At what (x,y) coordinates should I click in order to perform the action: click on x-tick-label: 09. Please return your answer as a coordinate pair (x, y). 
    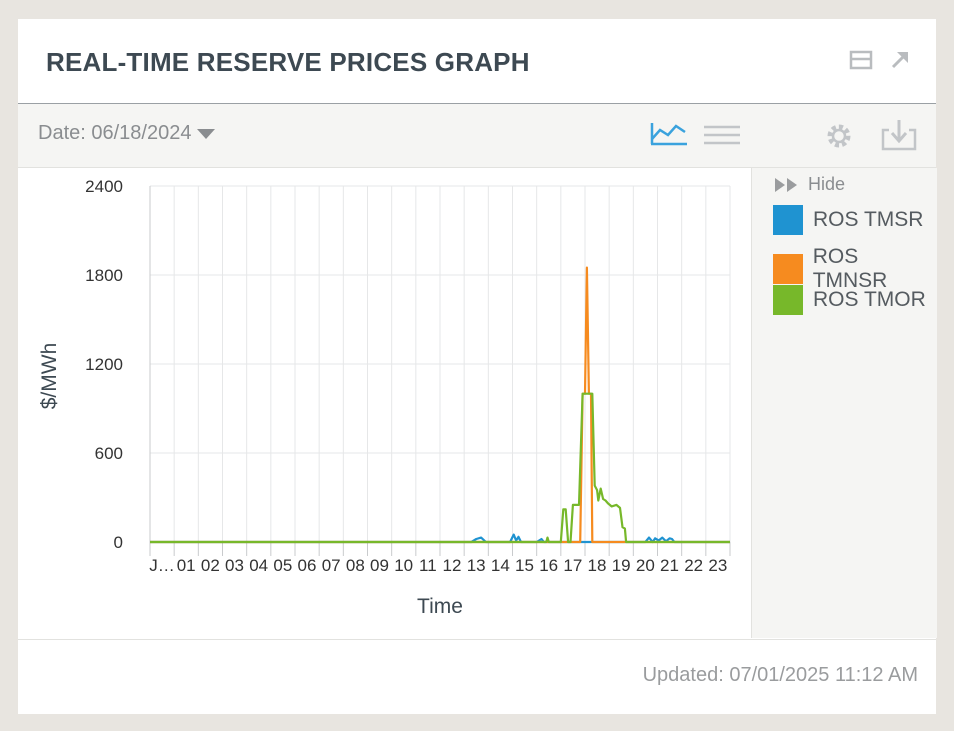
    Looking at the image, I should click on (379, 565).